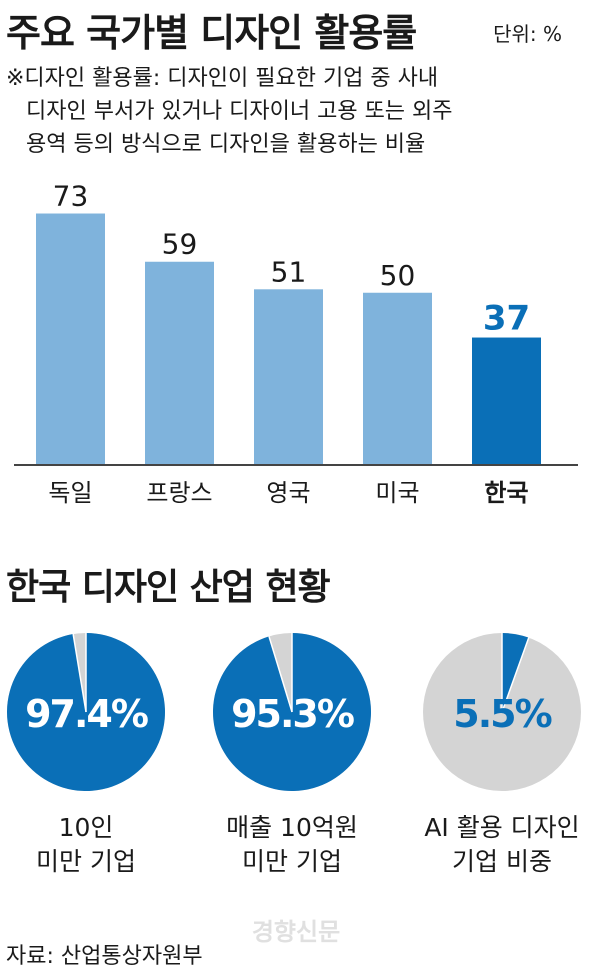 Image resolution: width=592 pixels, height=971 pixels. Describe the element at coordinates (292, 827) in the screenshot. I see `pie-caption: 매출 10억원` at that location.